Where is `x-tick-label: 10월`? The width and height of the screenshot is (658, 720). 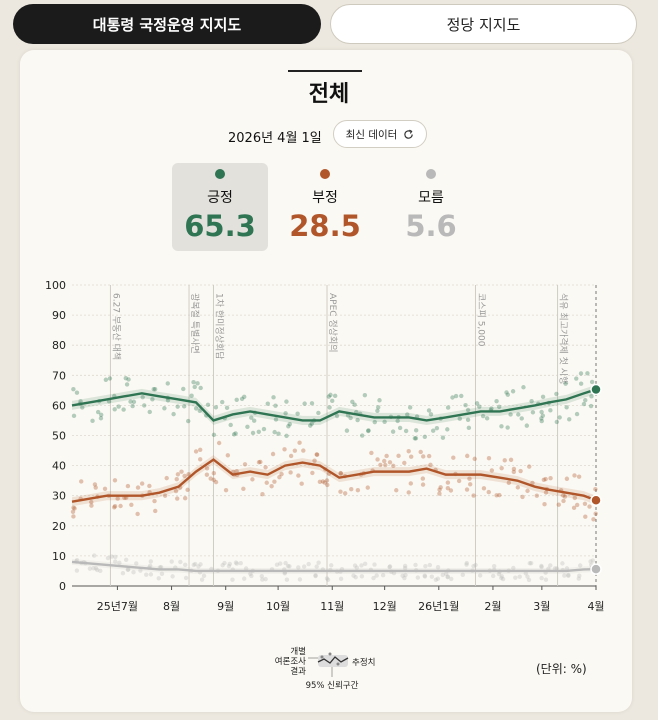
x-tick-label: 10월 is located at coordinates (278, 606).